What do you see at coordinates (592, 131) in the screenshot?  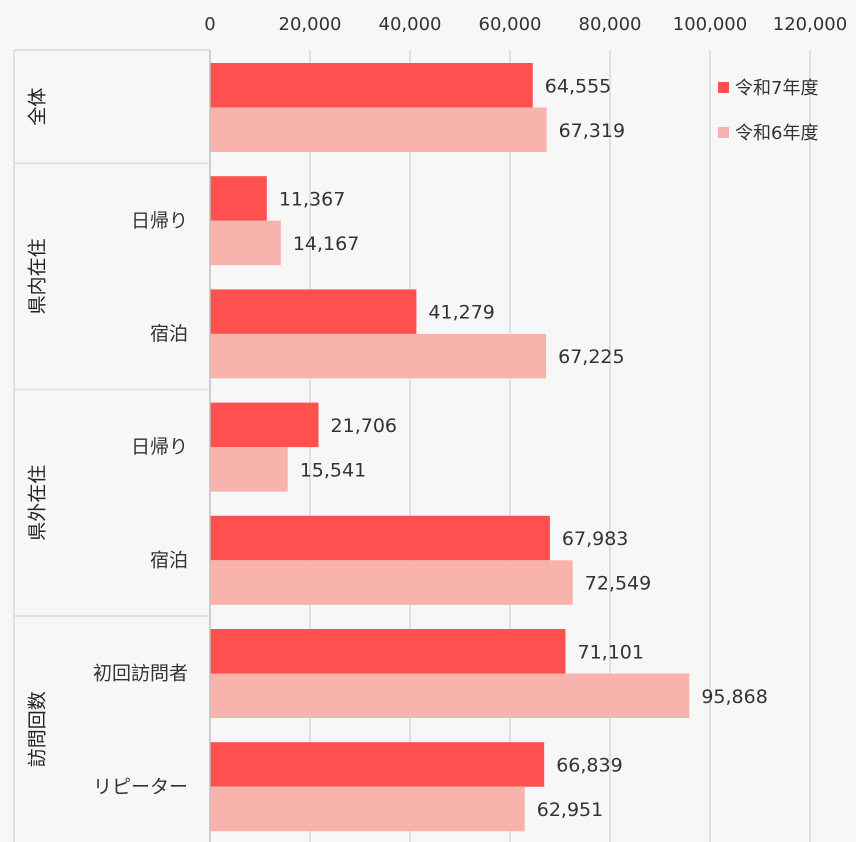 I see `data-label: 67,319` at bounding box center [592, 131].